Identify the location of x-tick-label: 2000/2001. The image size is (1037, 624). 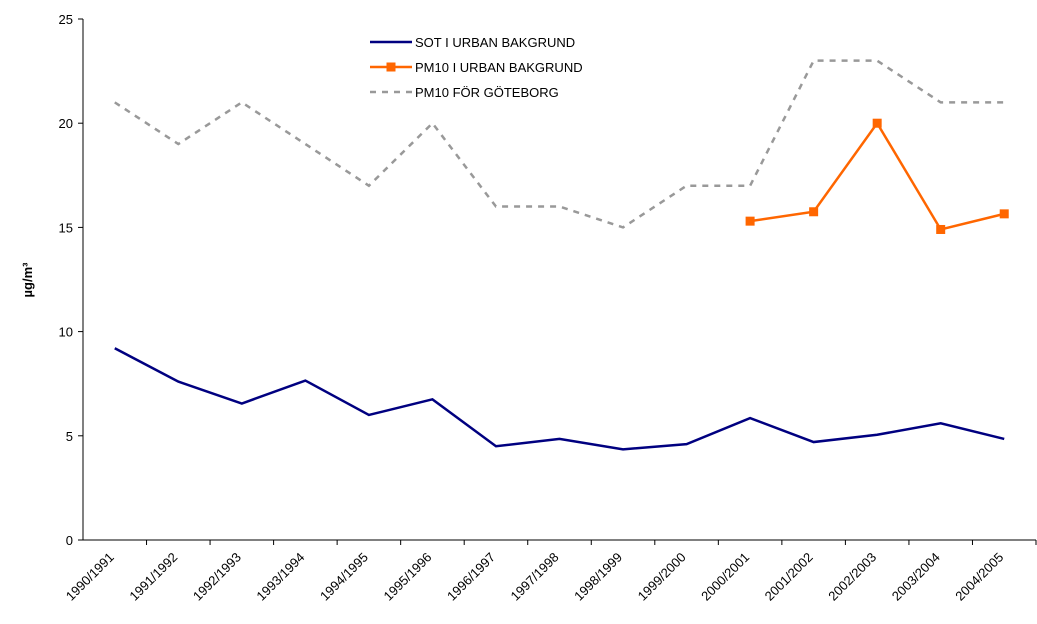
(725, 577).